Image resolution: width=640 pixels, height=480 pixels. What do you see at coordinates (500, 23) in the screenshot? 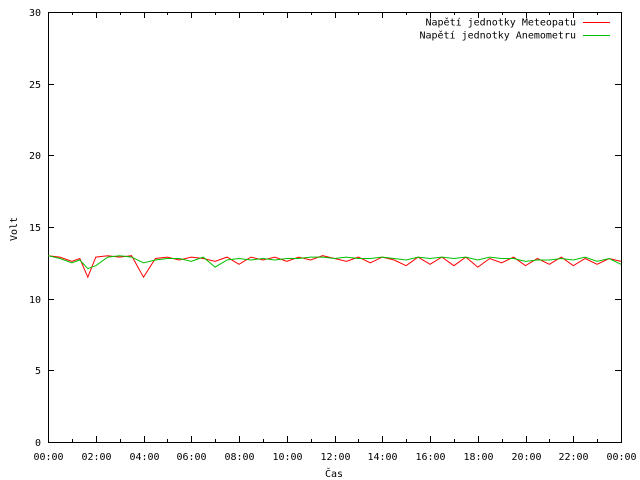
I see `legend-label-1: Napětí jednotky Meteopatu` at bounding box center [500, 23].